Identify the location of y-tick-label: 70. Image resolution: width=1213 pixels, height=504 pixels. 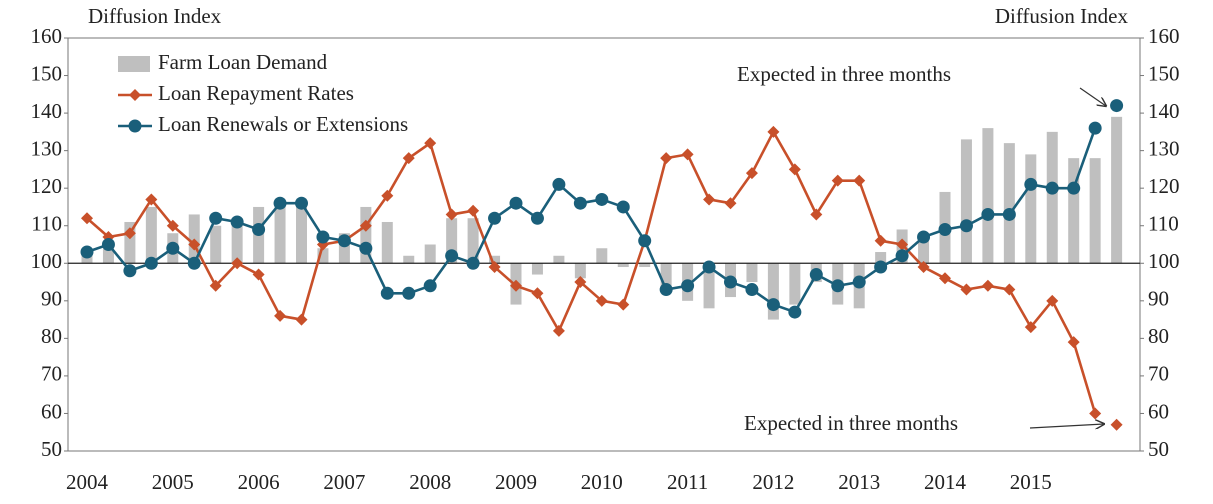
(51, 374).